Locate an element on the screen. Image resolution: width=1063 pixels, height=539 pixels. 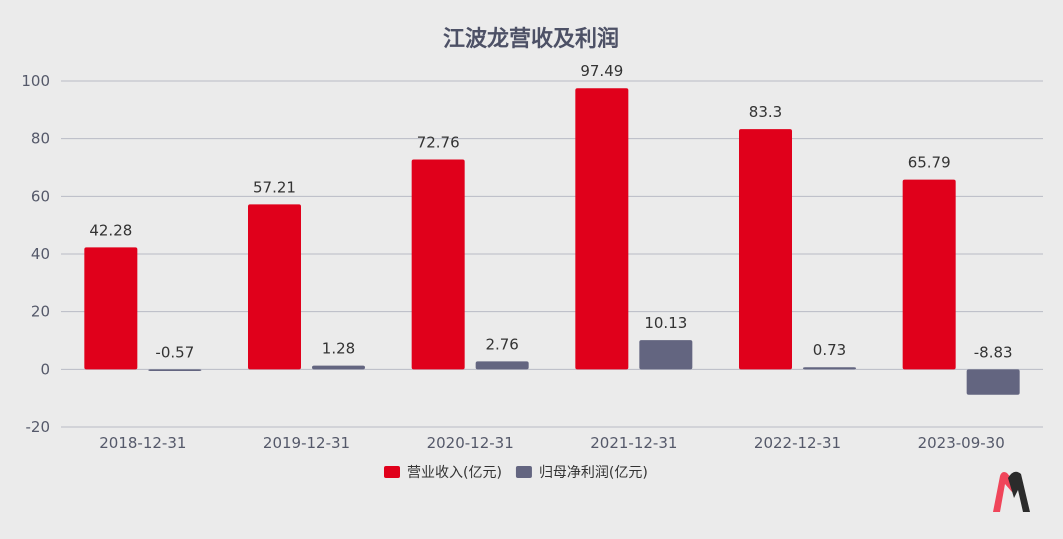
y-tick-label: 20 is located at coordinates (40, 312).